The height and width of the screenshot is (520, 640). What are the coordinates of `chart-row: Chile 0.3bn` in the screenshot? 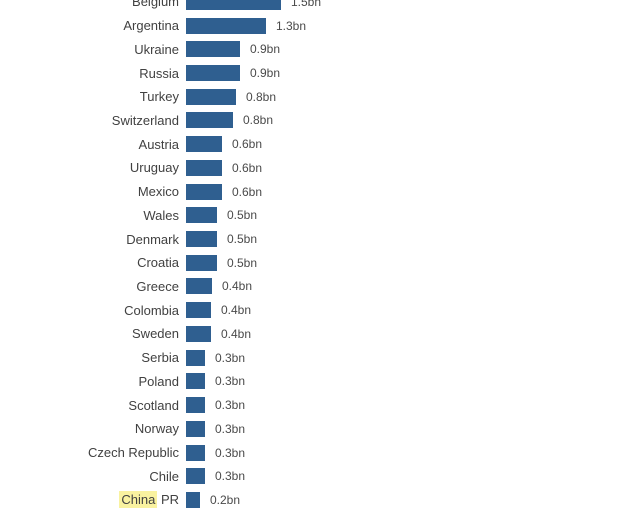 It's located at (320, 476).